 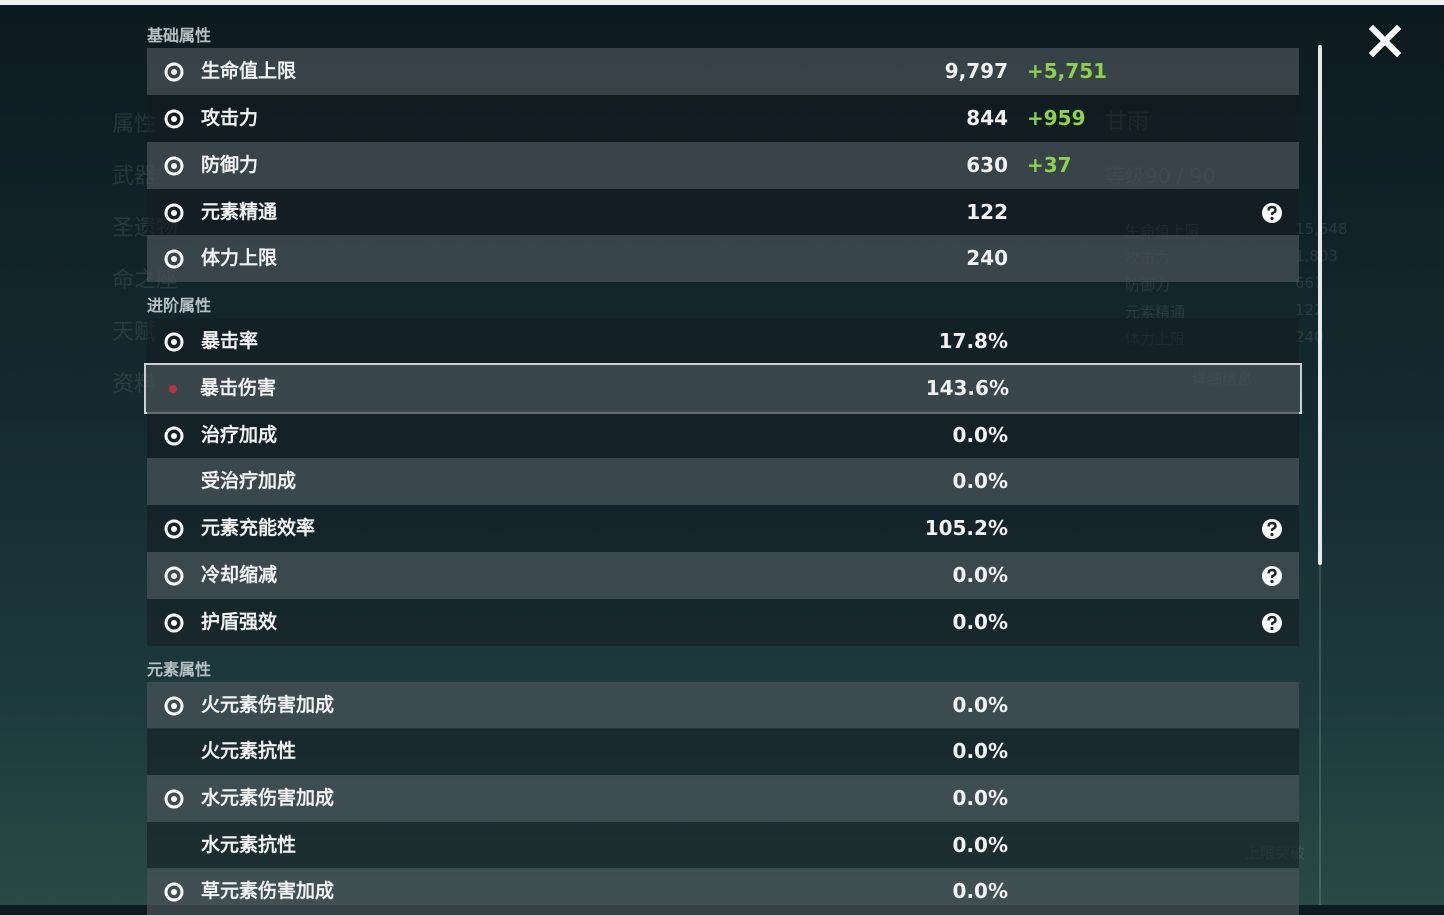 What do you see at coordinates (967, 388) in the screenshot?
I see `stat-value: 143.6%` at bounding box center [967, 388].